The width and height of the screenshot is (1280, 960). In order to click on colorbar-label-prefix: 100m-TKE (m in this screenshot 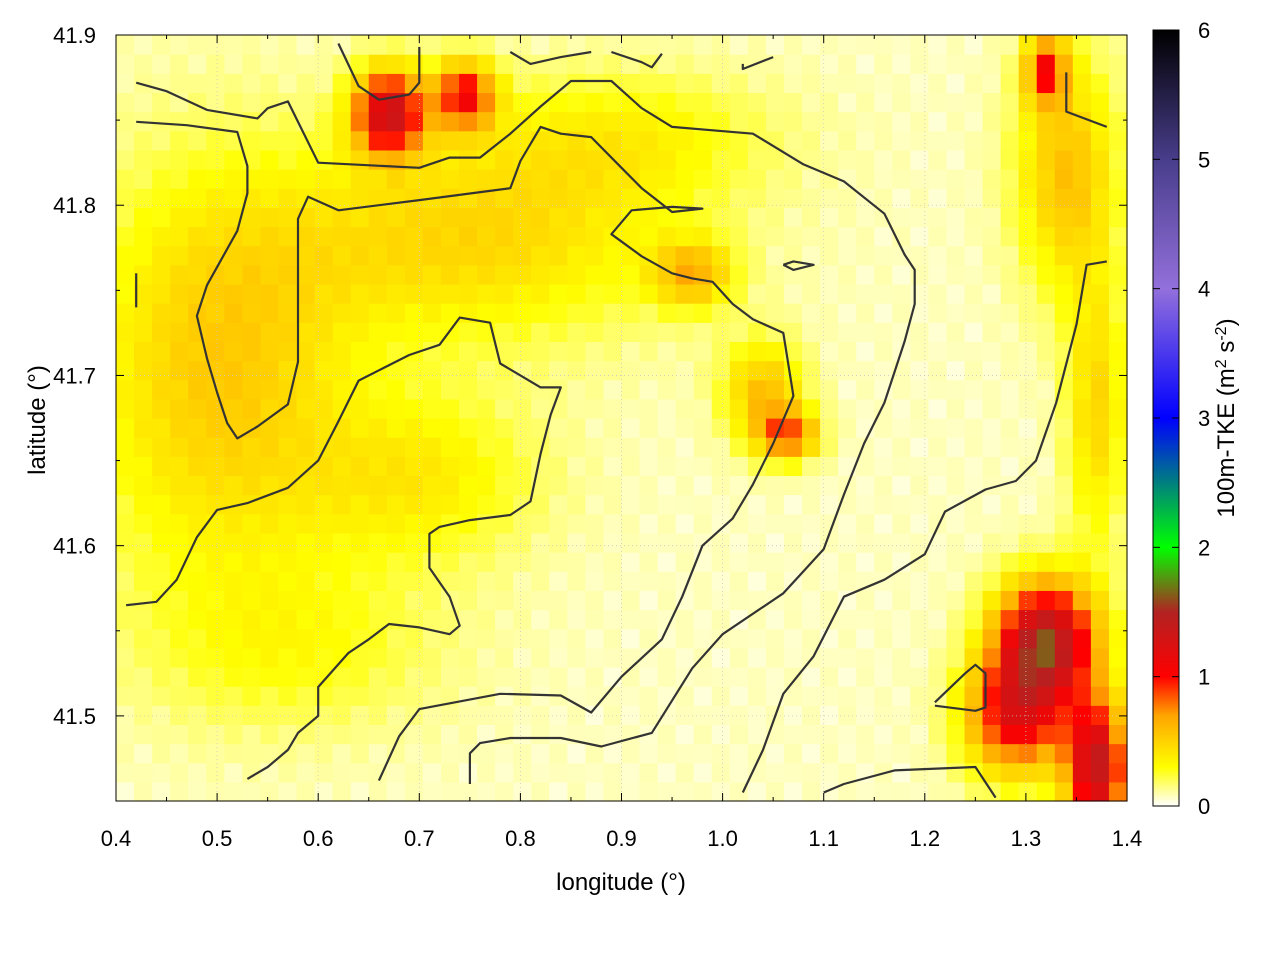, I will do `click(1226, 442)`.